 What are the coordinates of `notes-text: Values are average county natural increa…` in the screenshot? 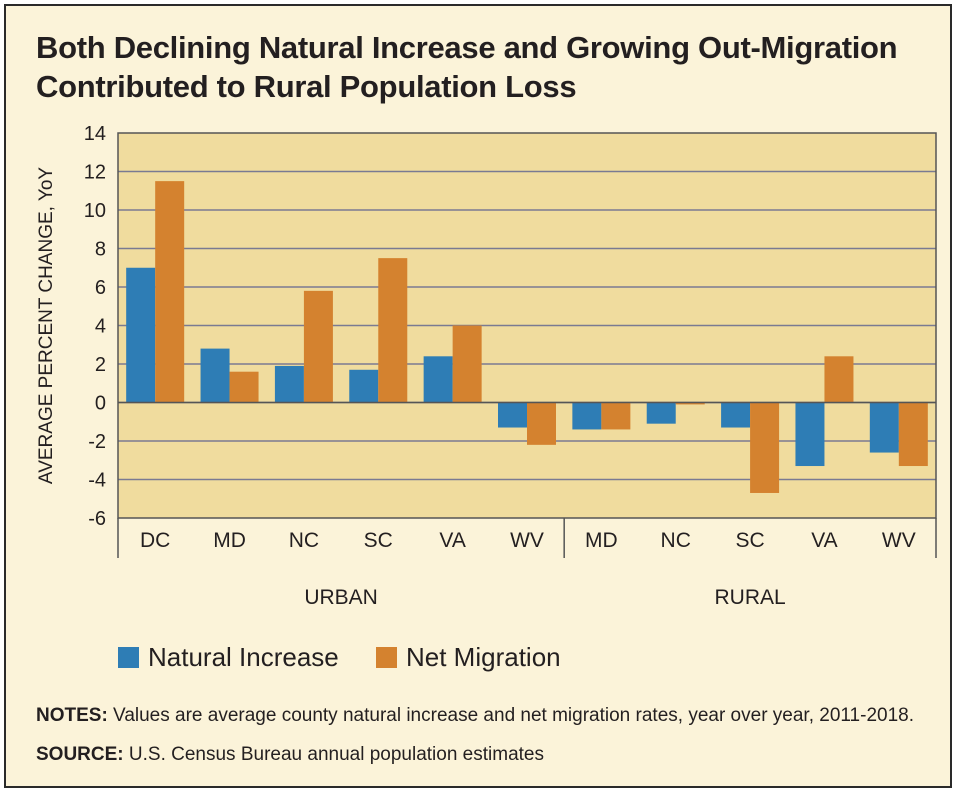 It's located at (511, 715).